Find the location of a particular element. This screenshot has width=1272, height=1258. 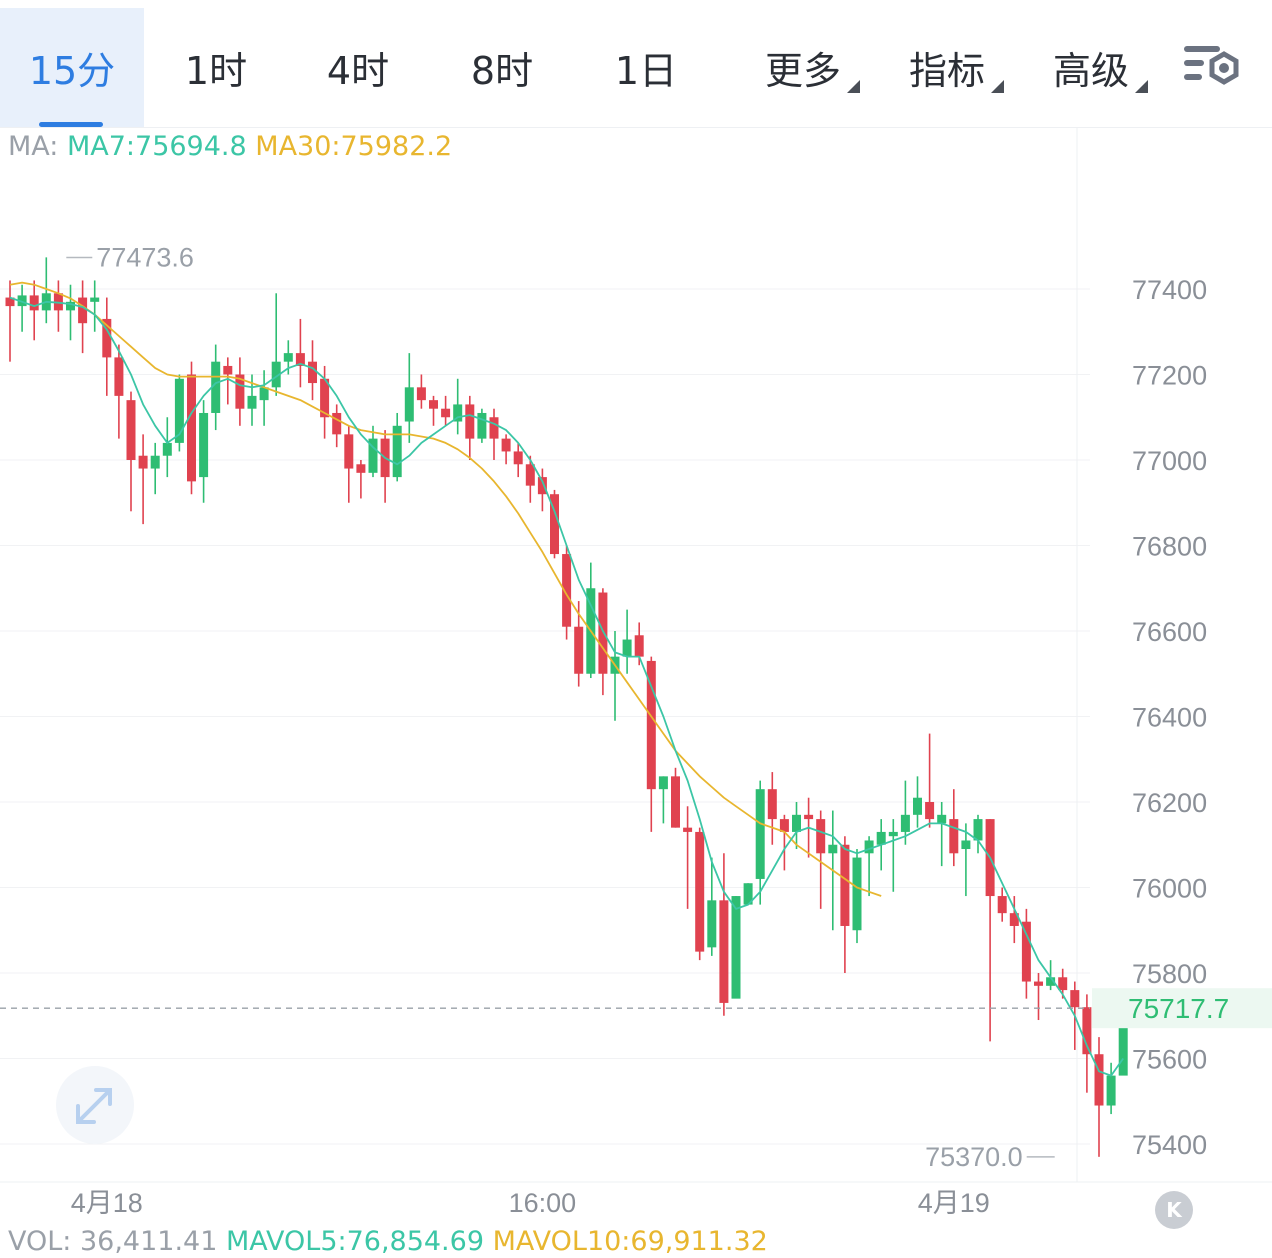

y-tick-label: 75800 is located at coordinates (1169, 974).